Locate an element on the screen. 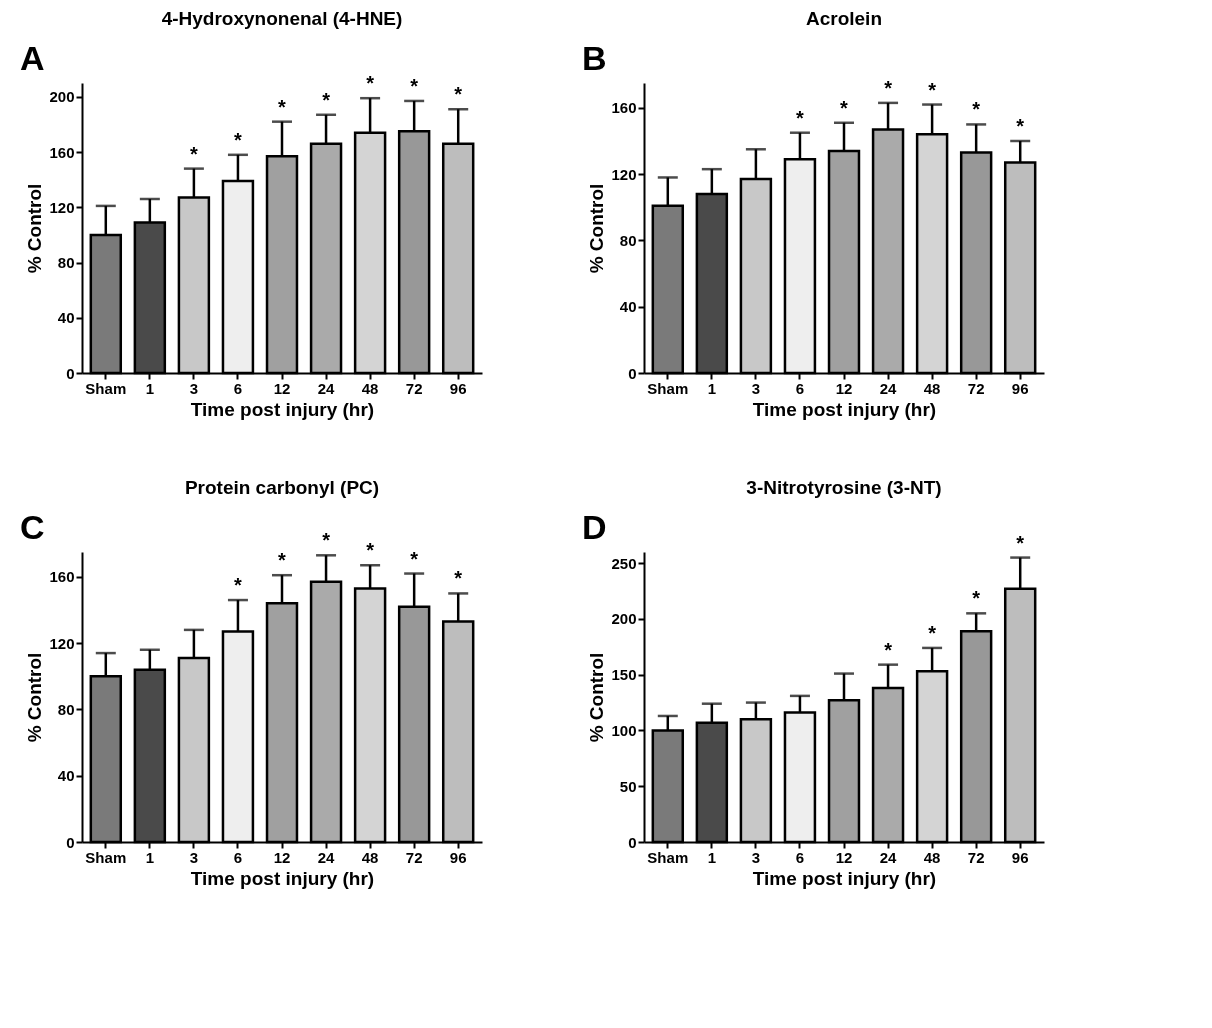 The image size is (1212, 1028). y-tick-label: 50 is located at coordinates (628, 786).